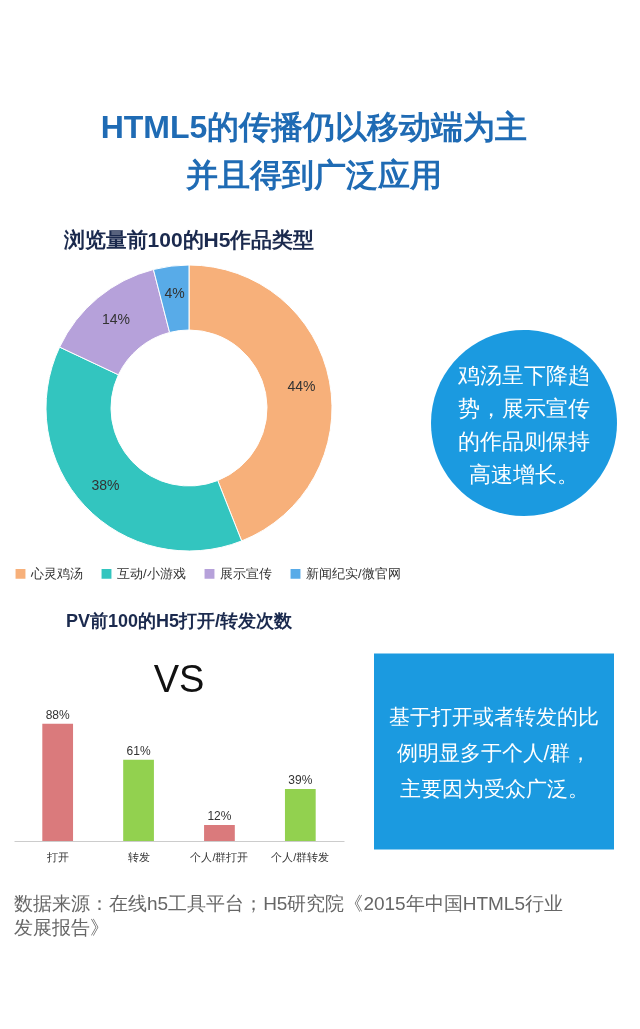 The image size is (640, 1029). I want to click on data-label: 14%, so click(116, 318).